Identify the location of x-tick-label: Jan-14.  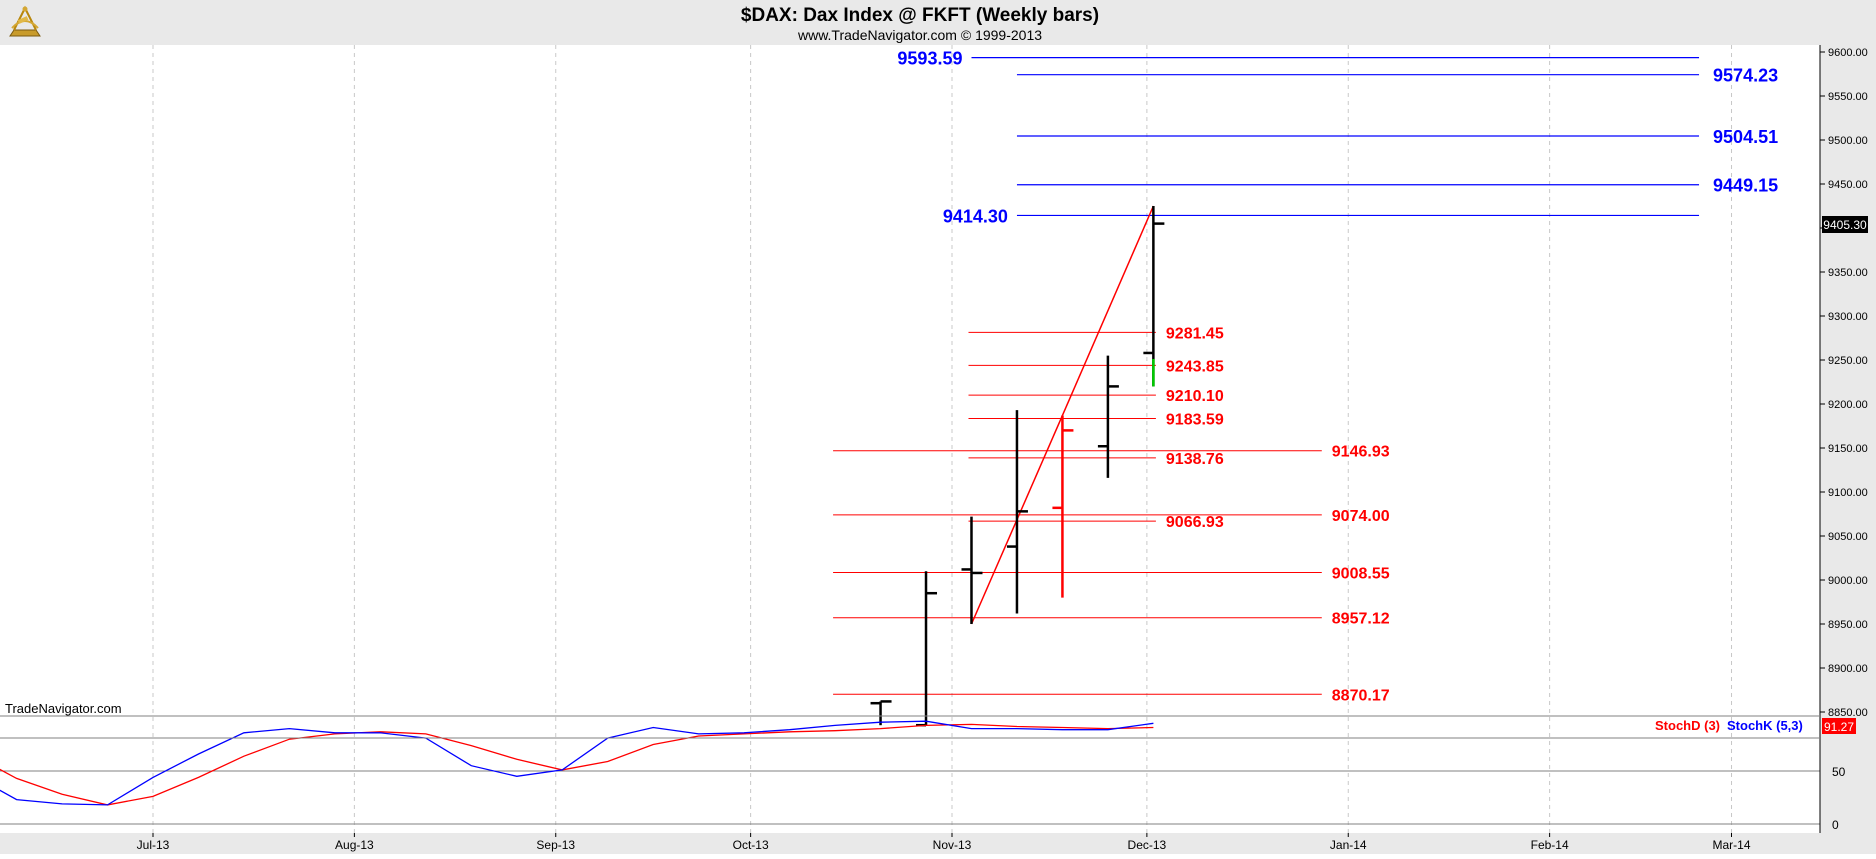
(1348, 845).